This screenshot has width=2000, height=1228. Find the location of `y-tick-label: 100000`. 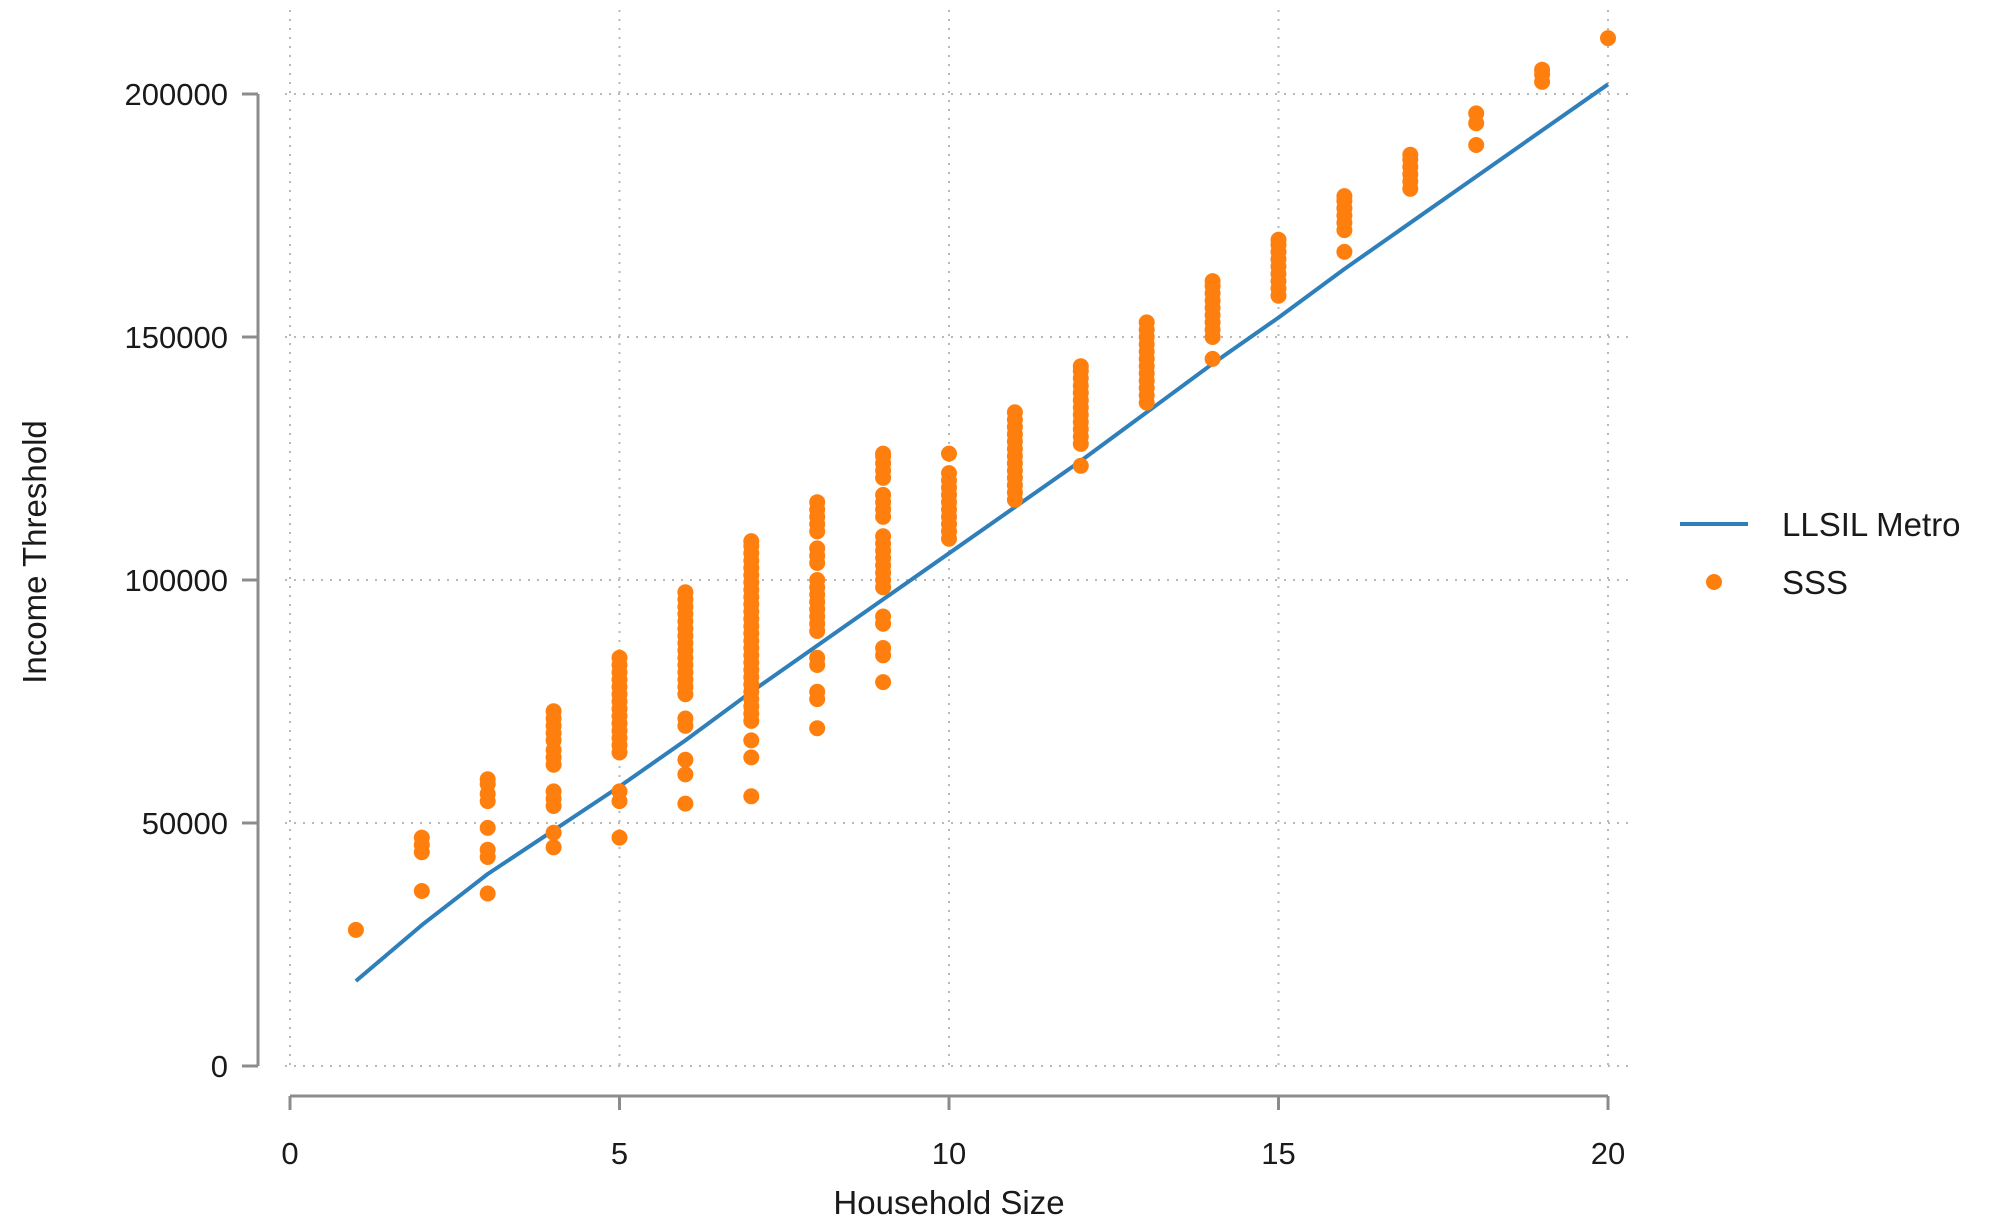

y-tick-label: 100000 is located at coordinates (176, 580).